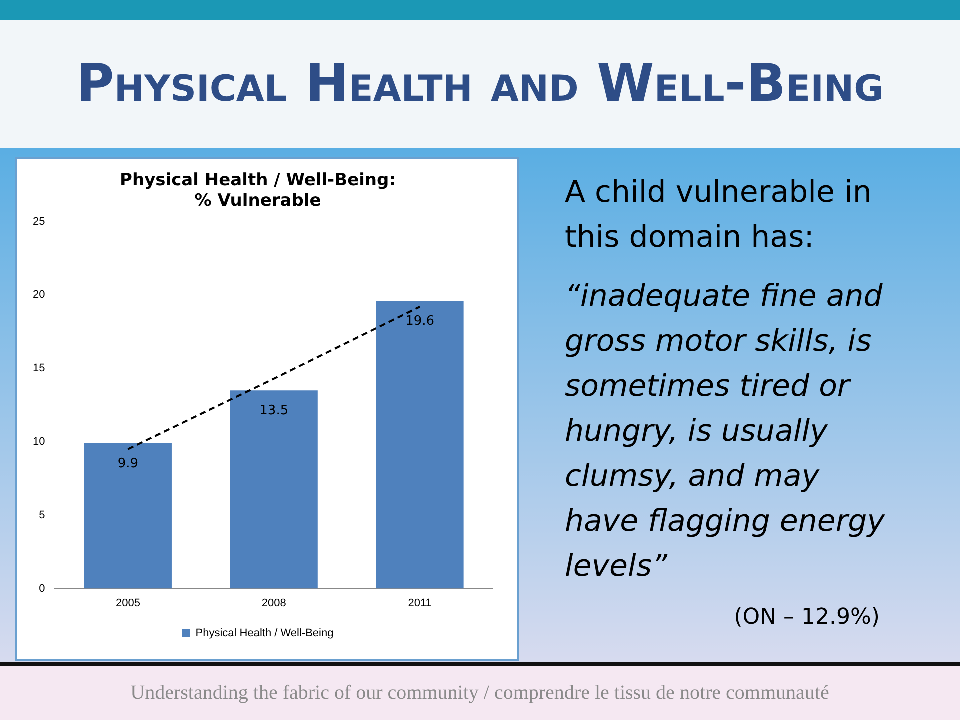 The height and width of the screenshot is (720, 960). Describe the element at coordinates (39, 442) in the screenshot. I see `y-tick-label: 10` at that location.